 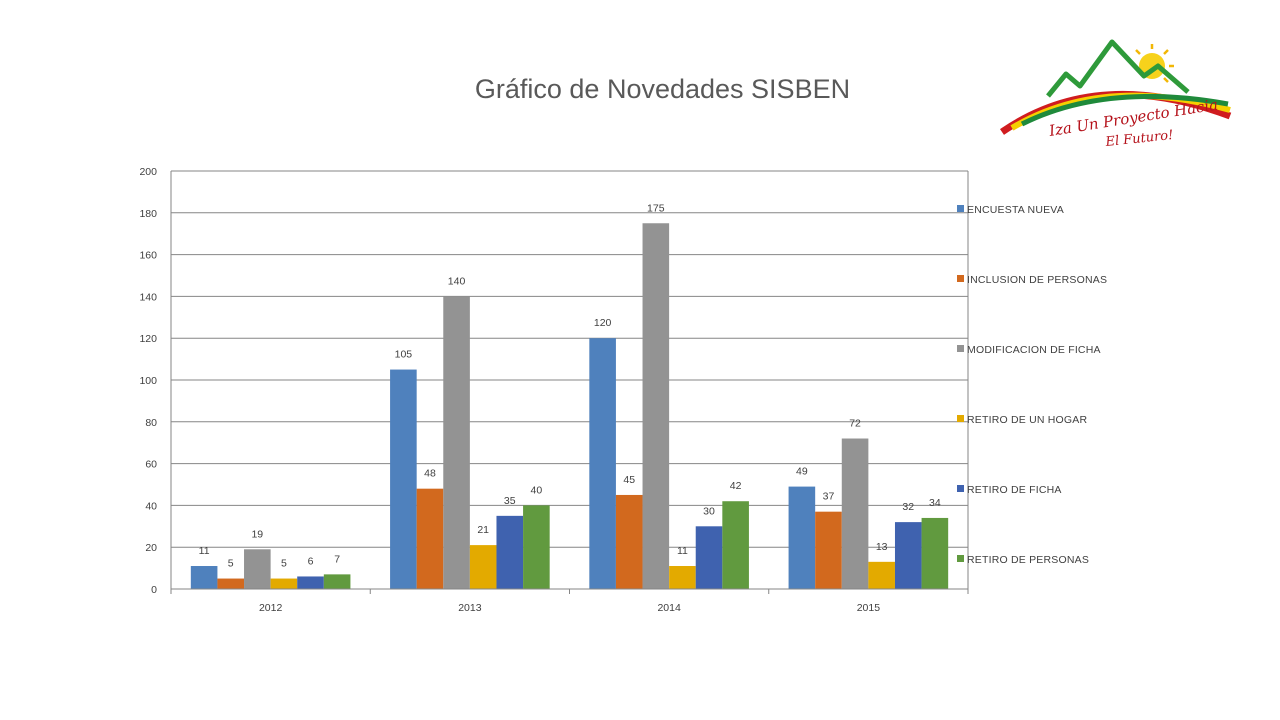 I want to click on data-label: 45, so click(x=629, y=480).